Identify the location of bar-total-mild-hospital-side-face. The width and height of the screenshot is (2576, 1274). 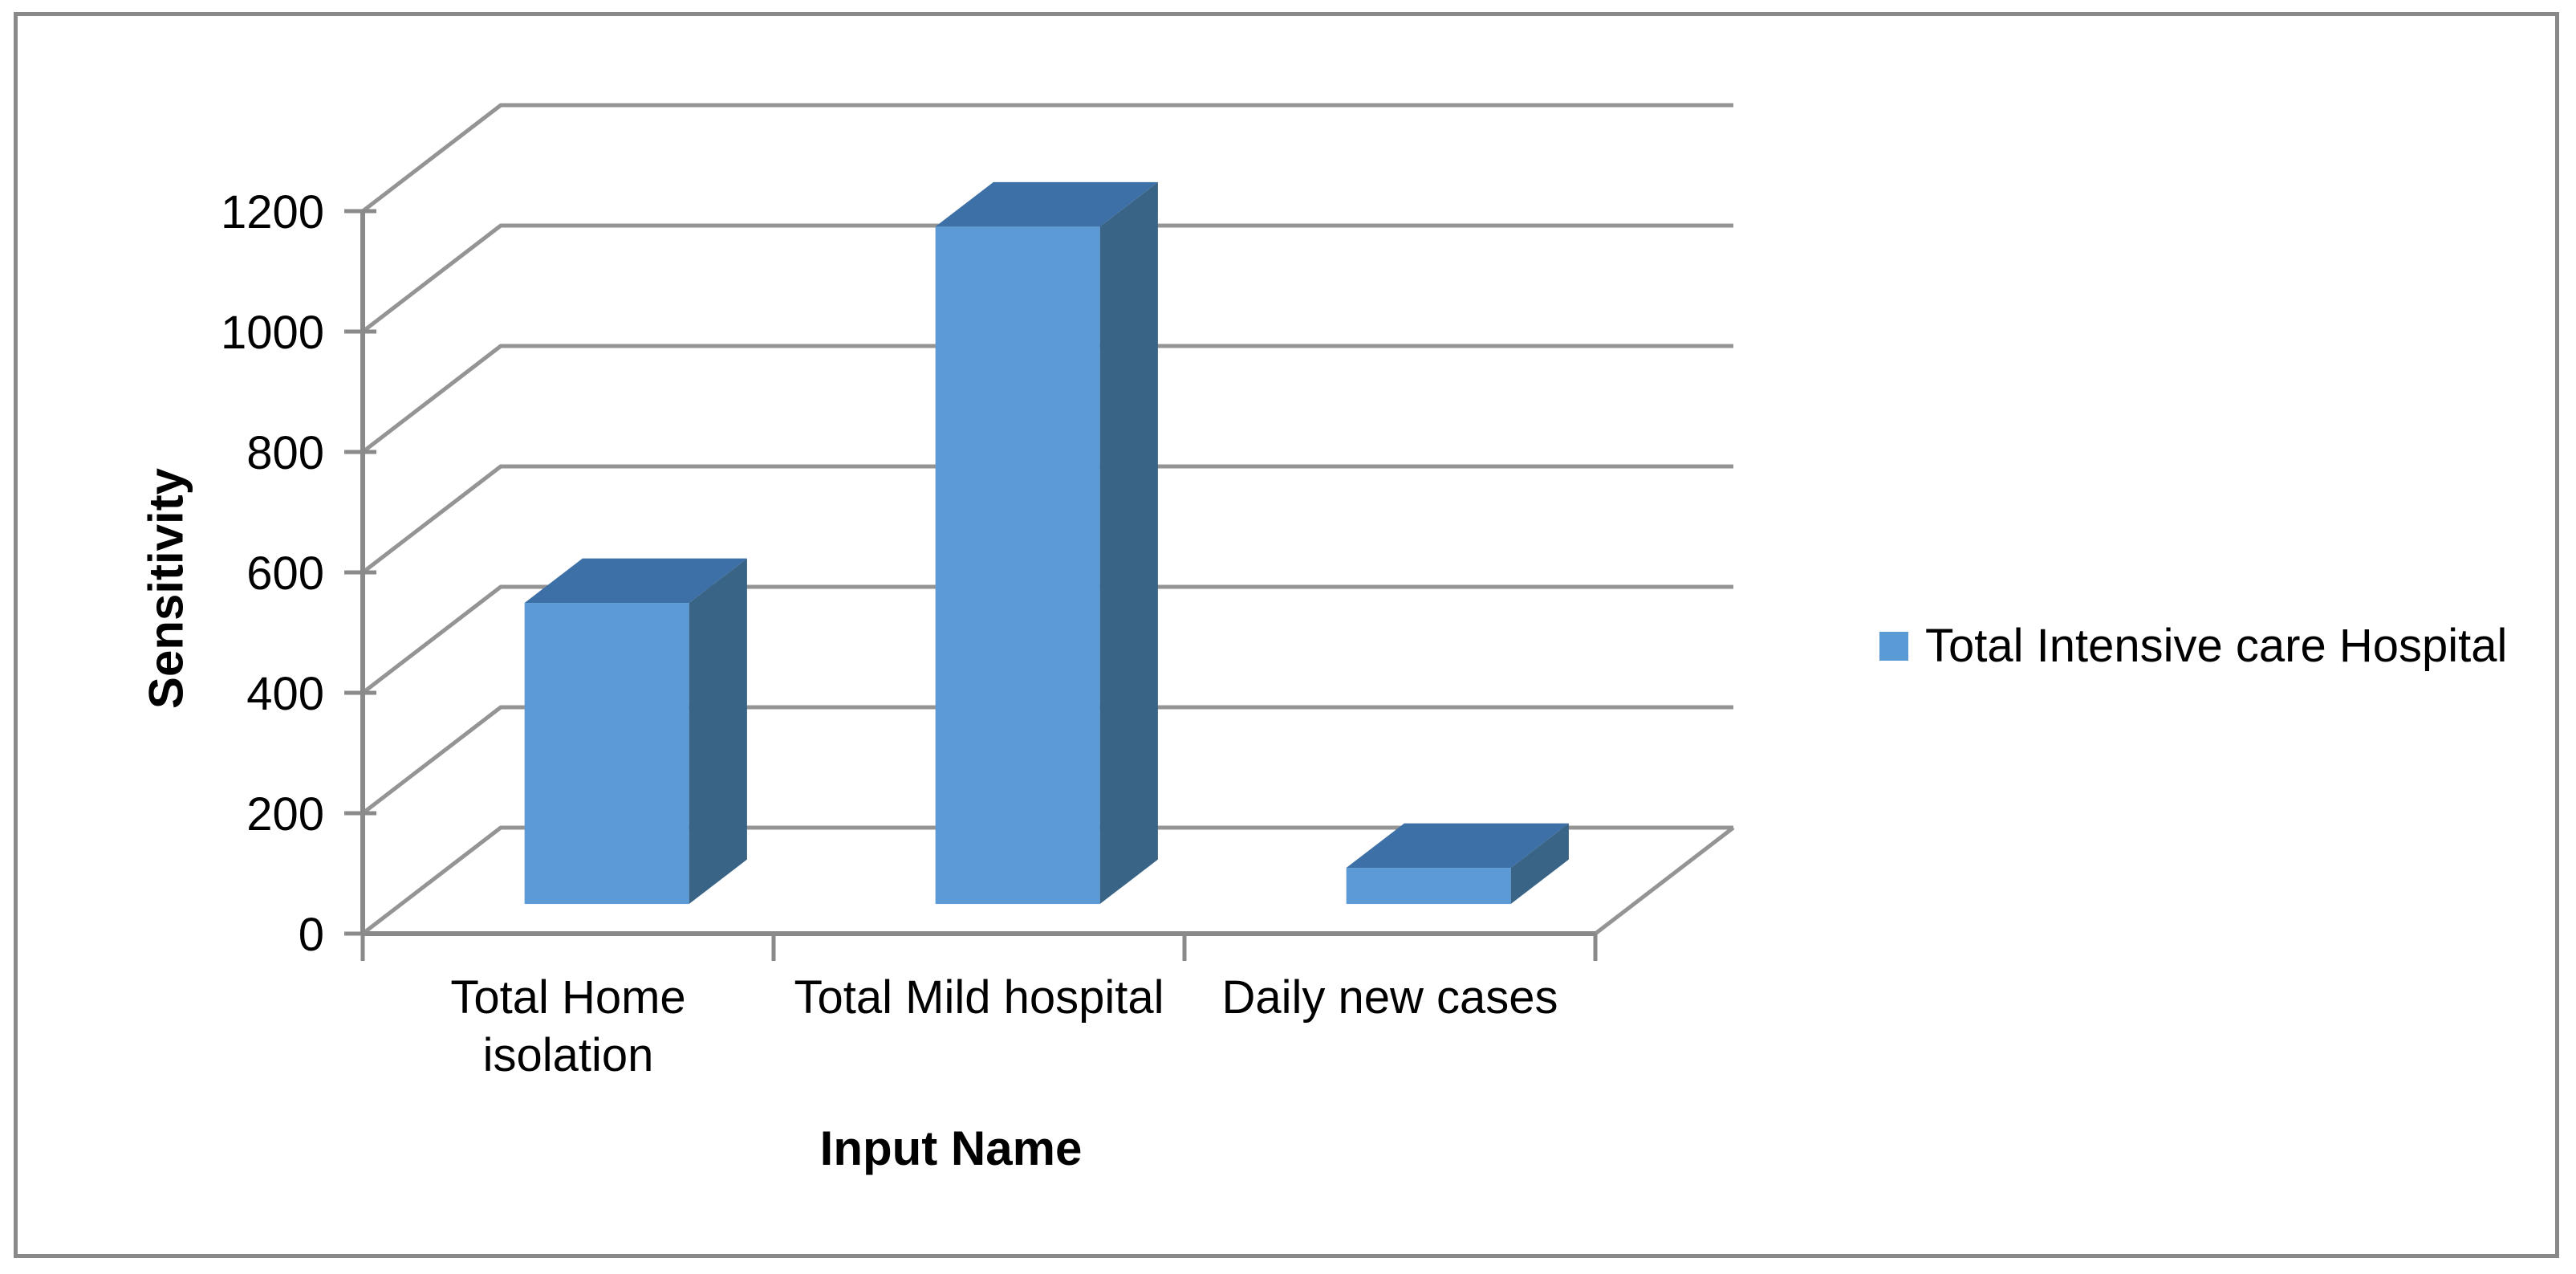
(1128, 543).